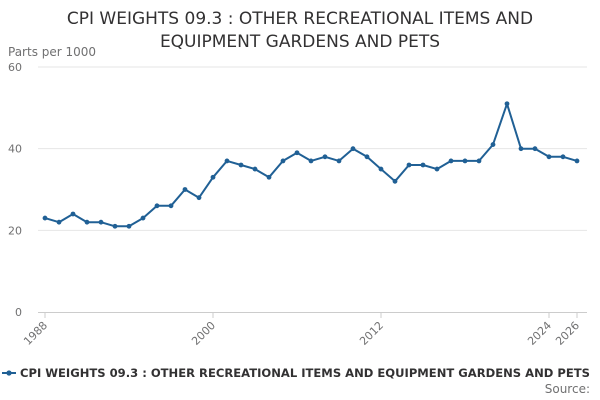 This screenshot has width=600, height=400. Describe the element at coordinates (203, 333) in the screenshot. I see `x-tick-label: 2000` at that location.